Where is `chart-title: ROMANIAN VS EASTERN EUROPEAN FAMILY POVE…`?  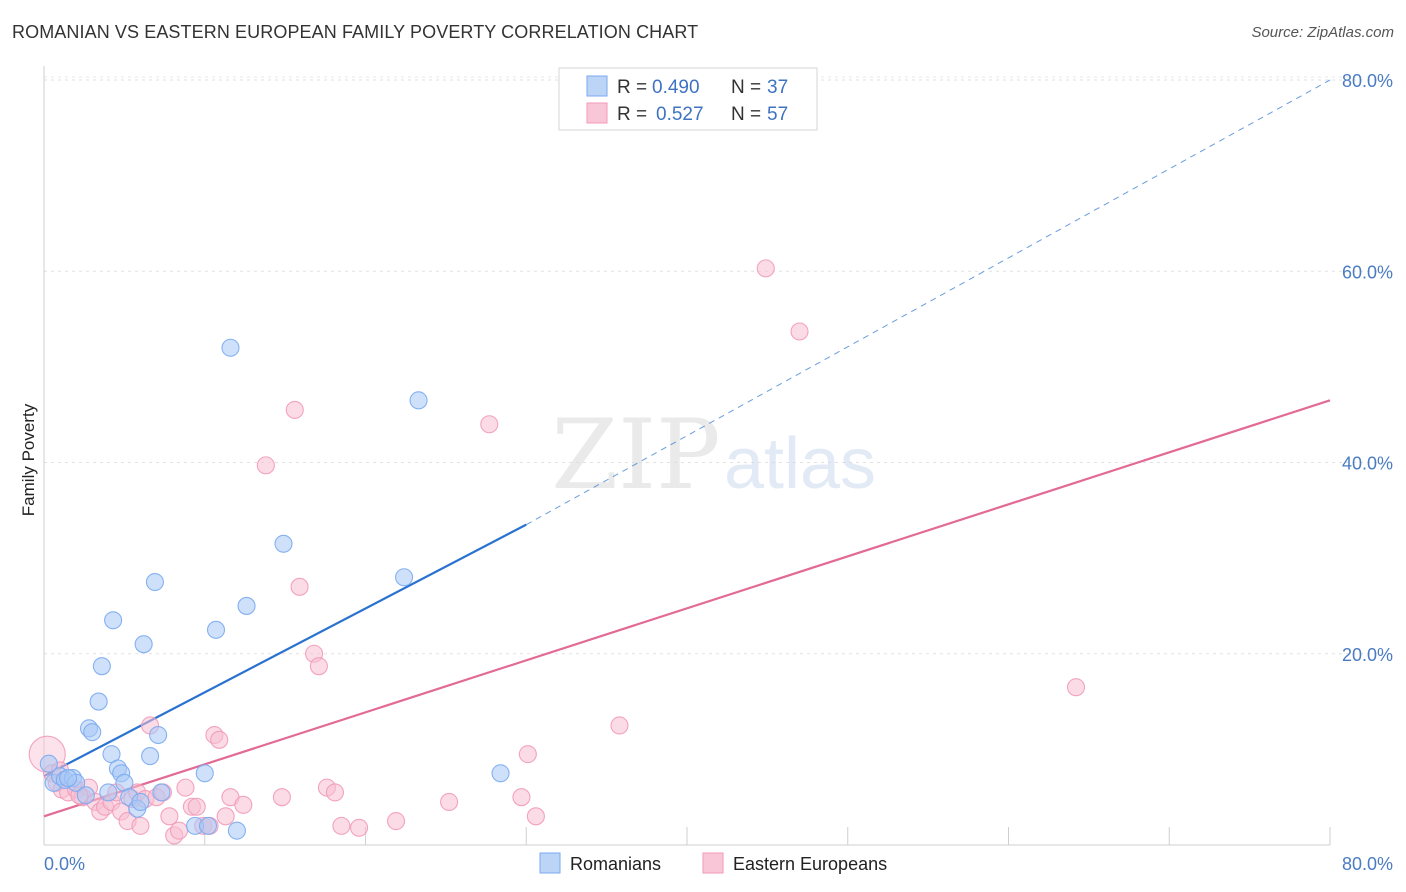 chart-title: ROMANIAN VS EASTERN EUROPEAN FAMILY POVE… is located at coordinates (355, 32).